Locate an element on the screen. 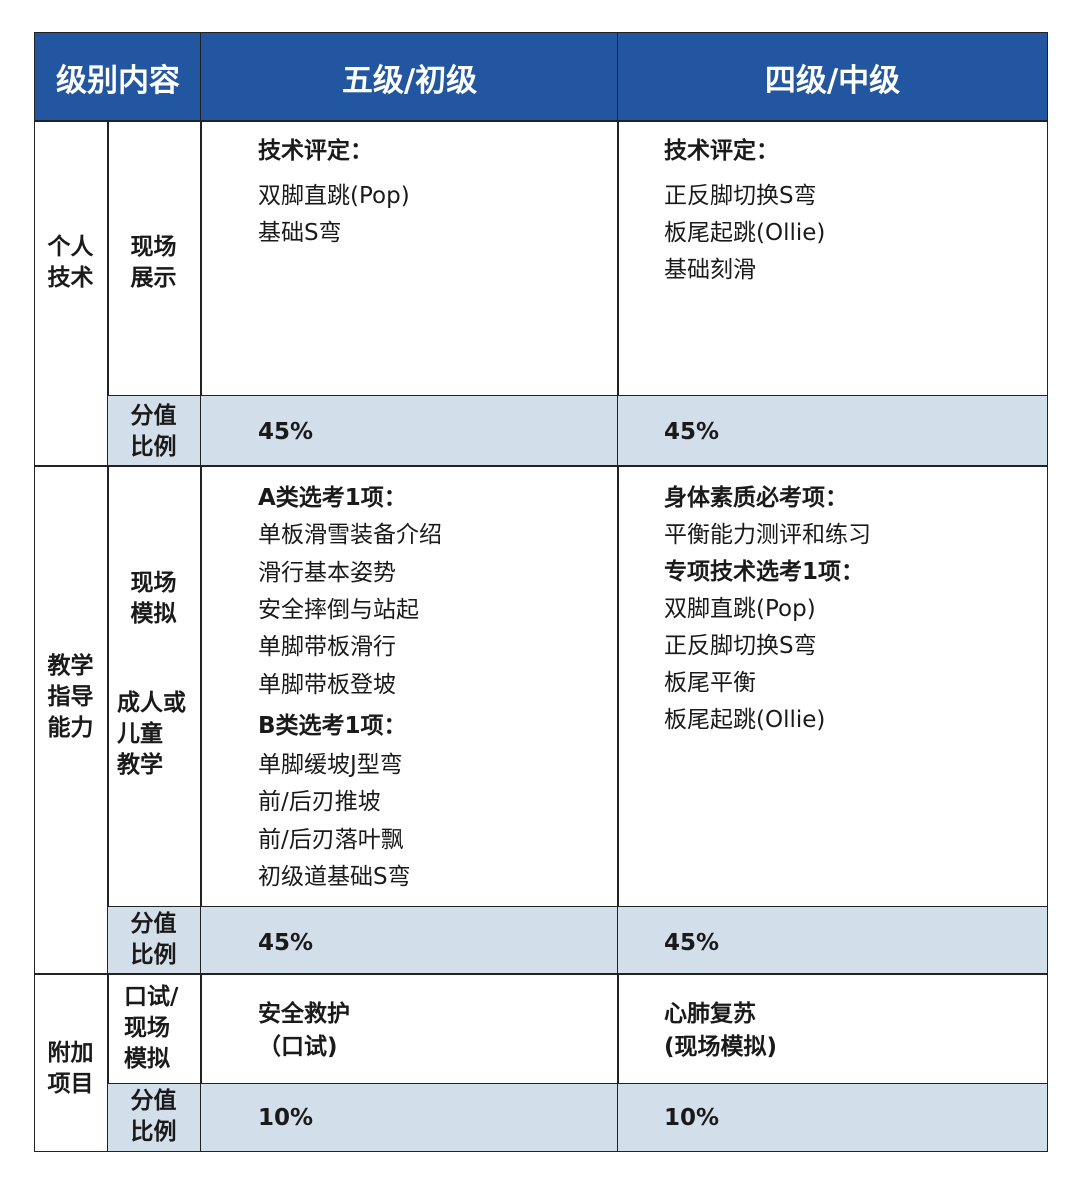 The height and width of the screenshot is (1186, 1080). list-item: 单脚带板滑行 is located at coordinates (327, 647).